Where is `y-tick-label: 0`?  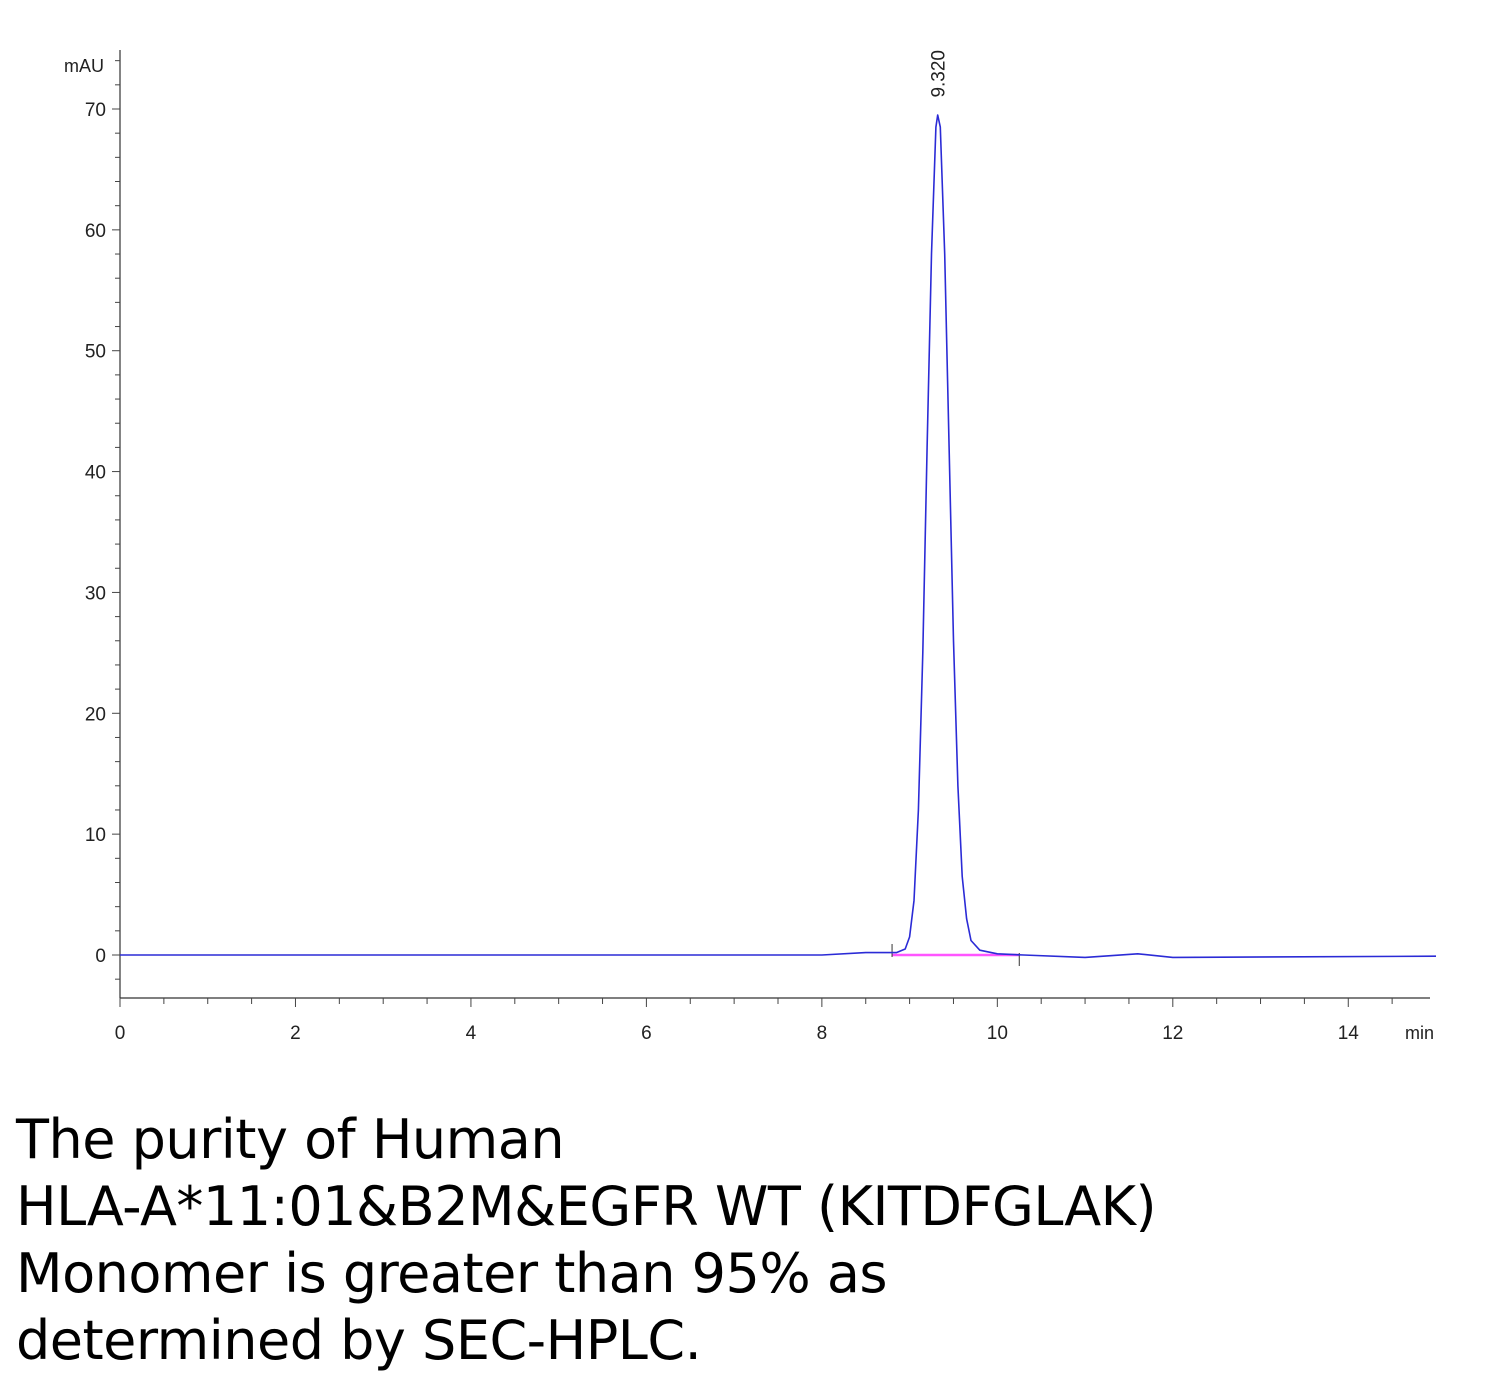 y-tick-label: 0 is located at coordinates (100, 956).